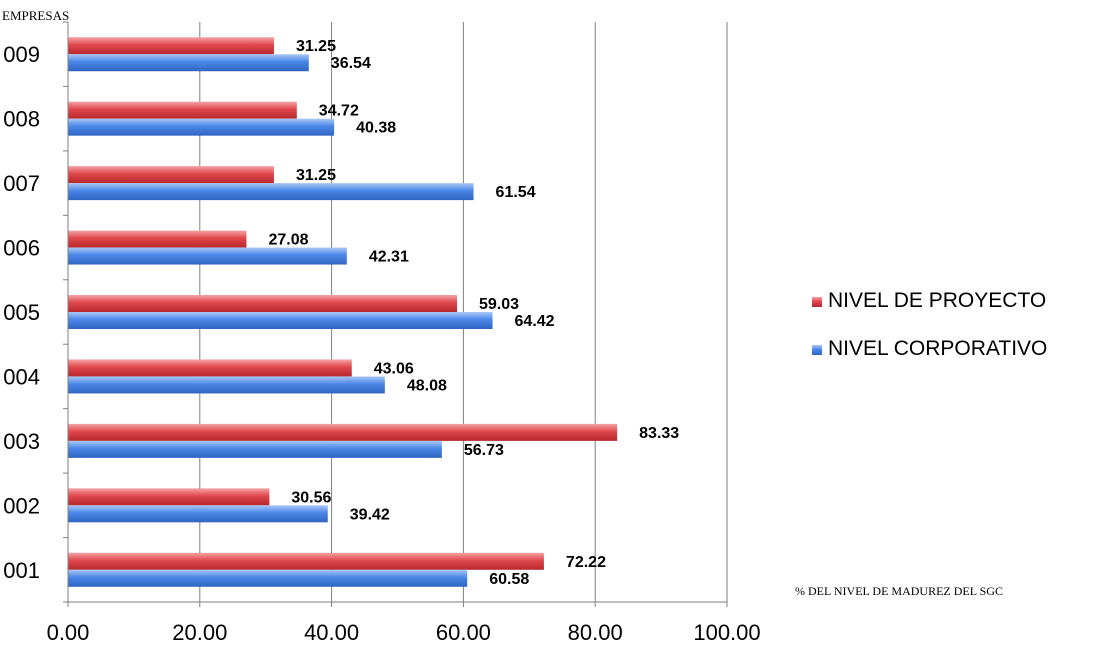 This screenshot has width=1110, height=646. What do you see at coordinates (427, 385) in the screenshot?
I see `data-label: 48.08` at bounding box center [427, 385].